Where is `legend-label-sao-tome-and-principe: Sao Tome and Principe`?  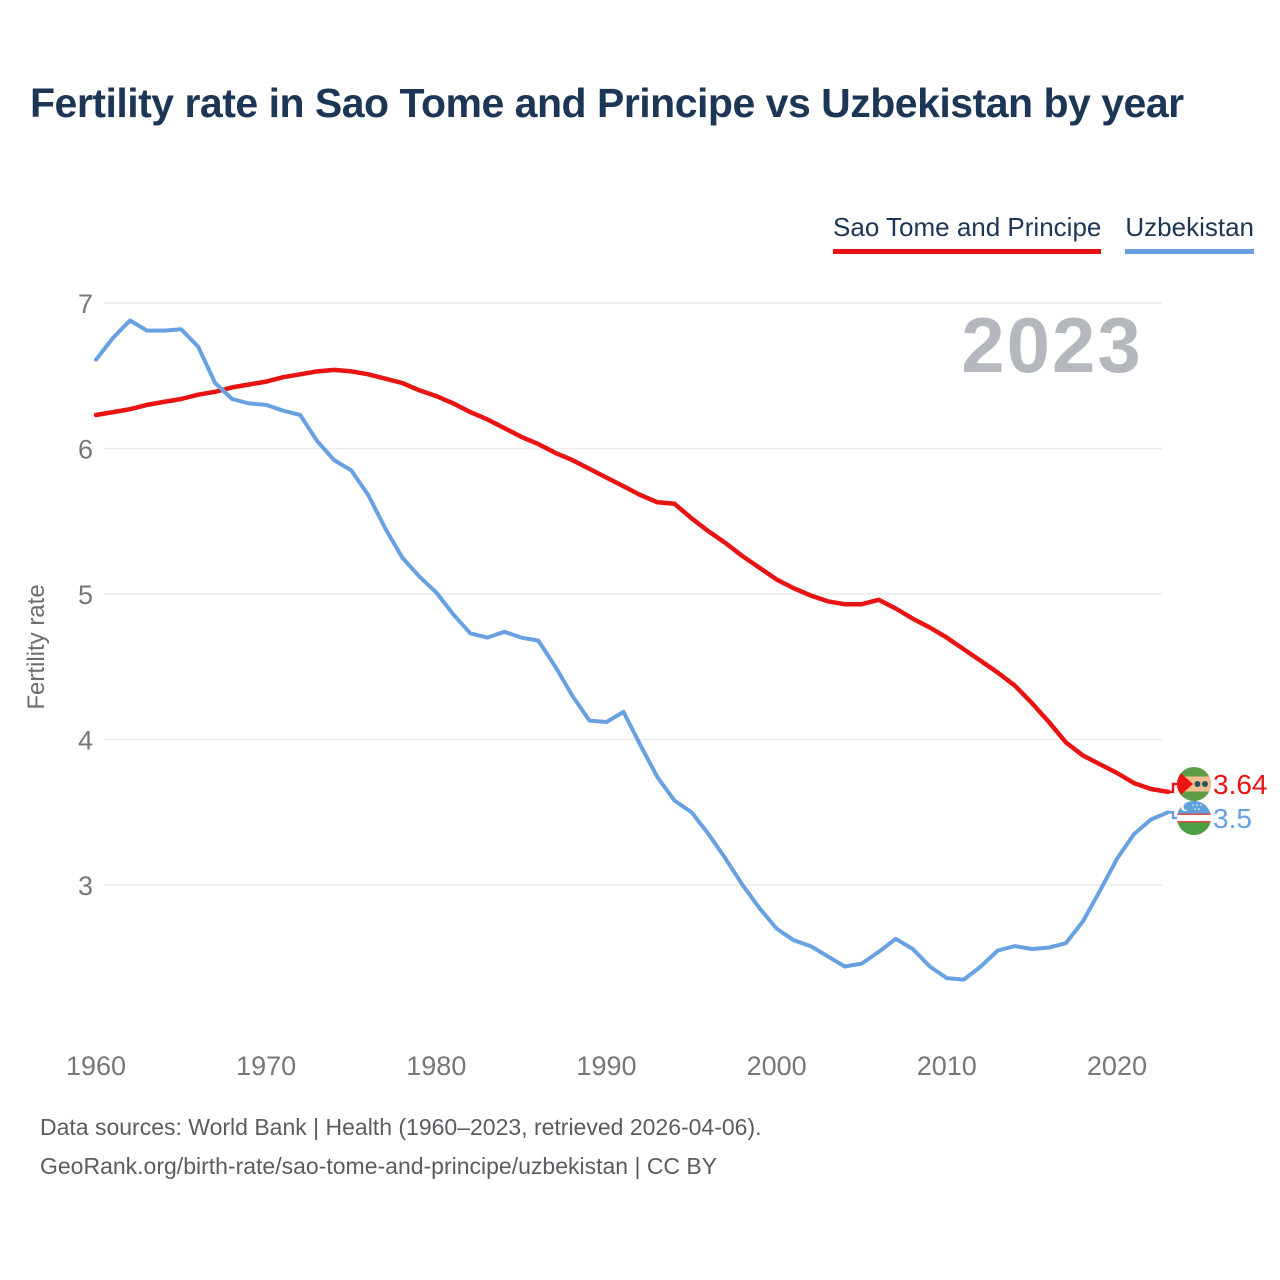
legend-label-sao-tome-and-principe: Sao Tome and Principe is located at coordinates (967, 227).